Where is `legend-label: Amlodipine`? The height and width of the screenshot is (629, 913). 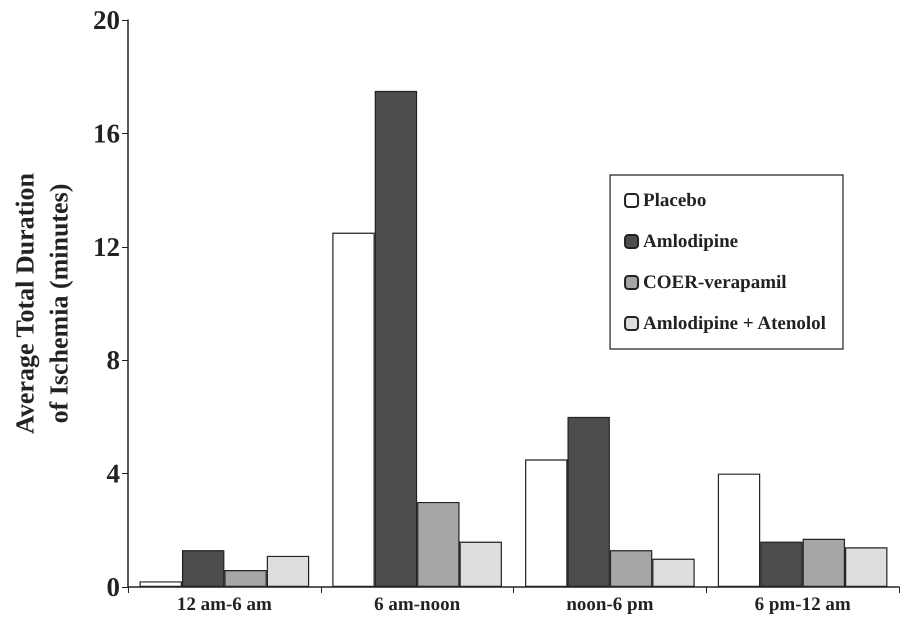 legend-label: Amlodipine is located at coordinates (690, 241).